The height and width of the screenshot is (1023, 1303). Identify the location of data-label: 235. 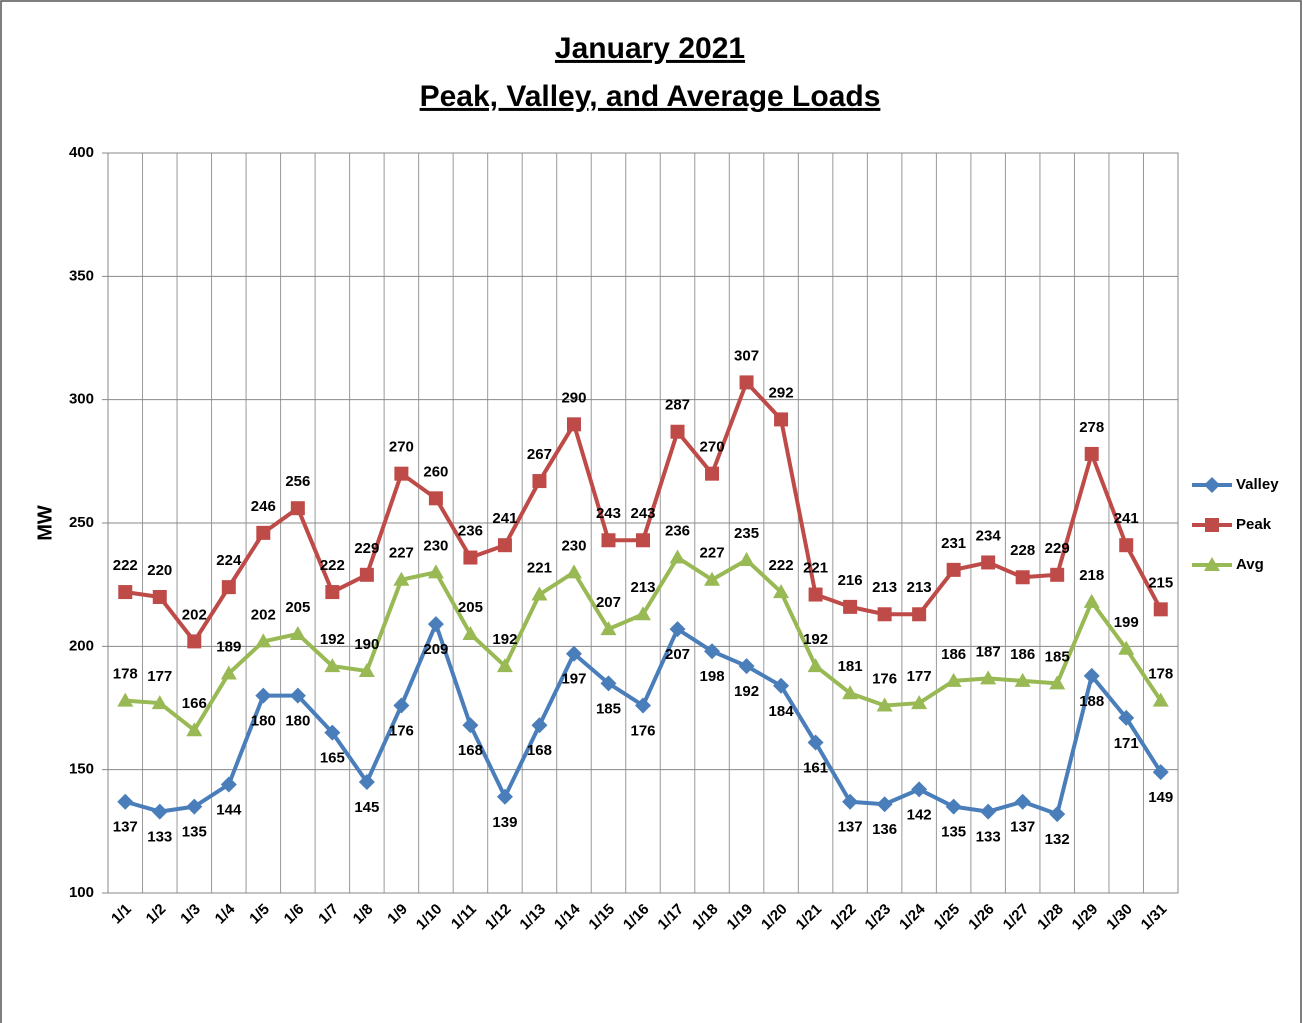
(746, 533).